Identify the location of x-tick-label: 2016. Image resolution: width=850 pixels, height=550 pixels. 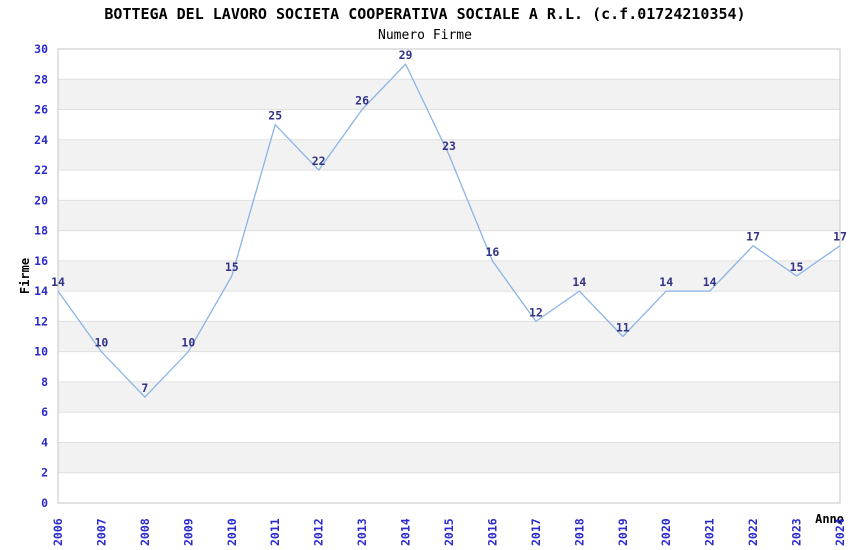
(492, 532).